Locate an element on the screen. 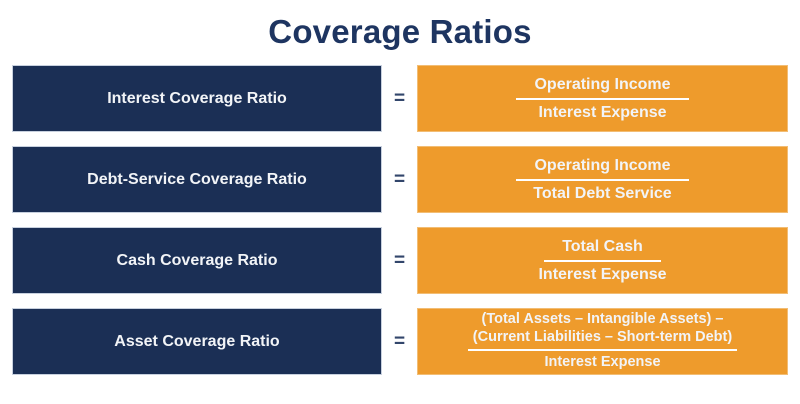 The width and height of the screenshot is (800, 404). ratio-name-box: Interest Coverage Ratio is located at coordinates (197, 98).